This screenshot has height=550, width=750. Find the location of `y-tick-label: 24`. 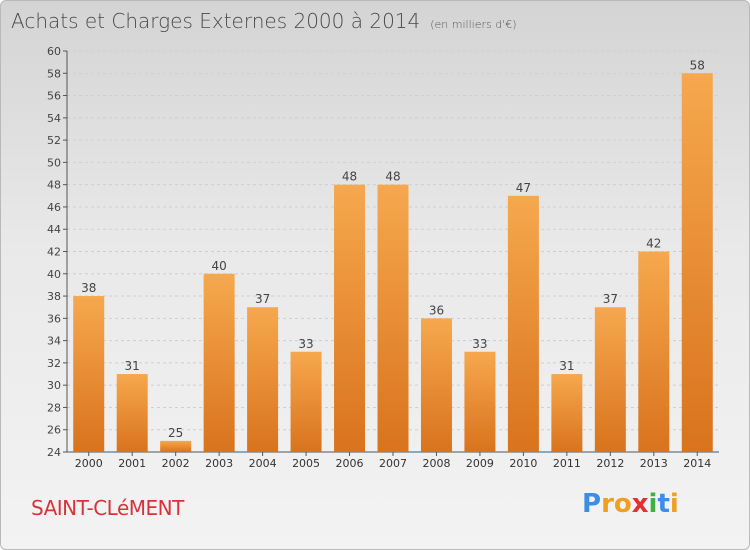

y-tick-label: 24 is located at coordinates (54, 452).